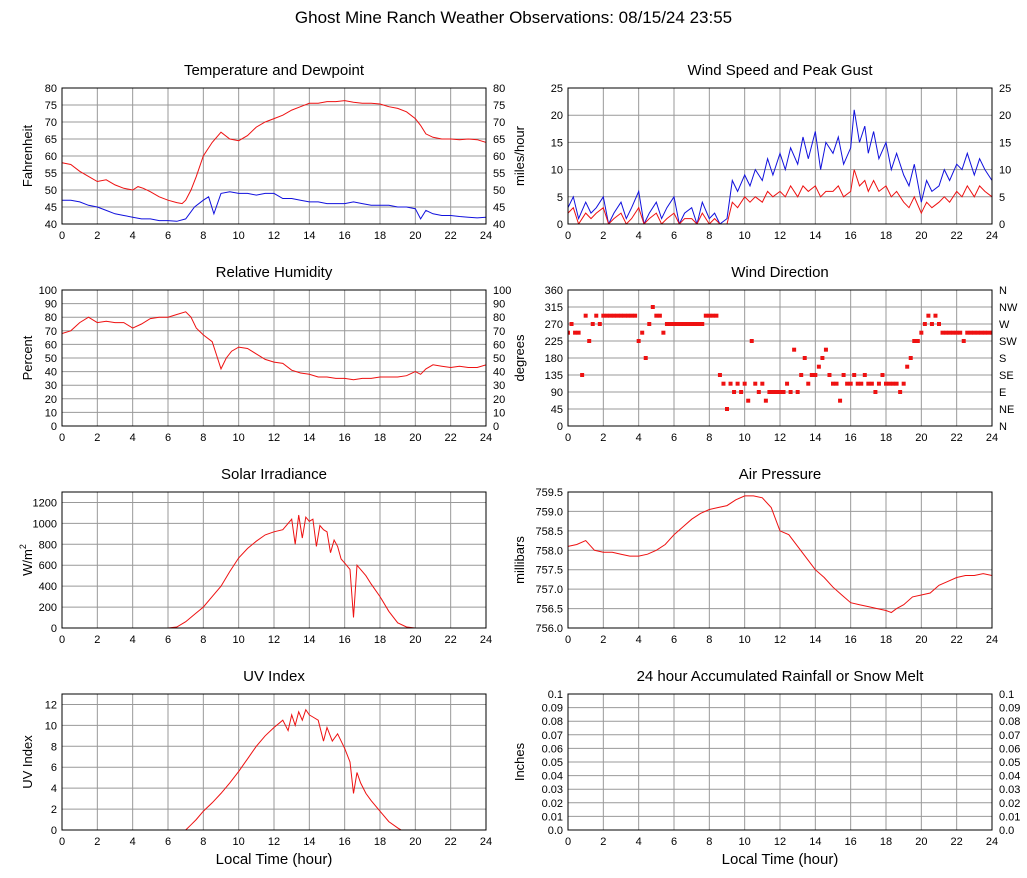  I want to click on y-tick-label: 180, so click(554, 359).